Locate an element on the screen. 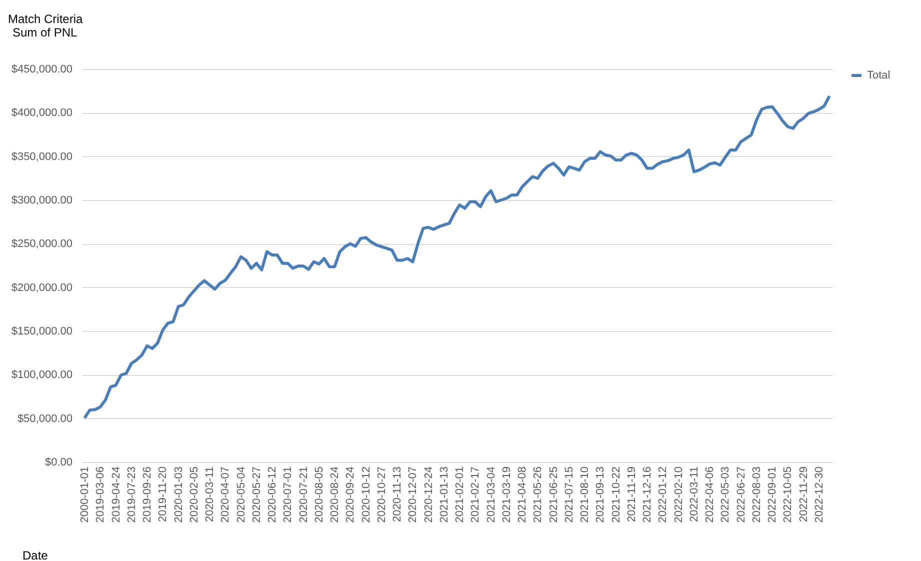  x-tick-label: 2019-03-06 is located at coordinates (100, 494).